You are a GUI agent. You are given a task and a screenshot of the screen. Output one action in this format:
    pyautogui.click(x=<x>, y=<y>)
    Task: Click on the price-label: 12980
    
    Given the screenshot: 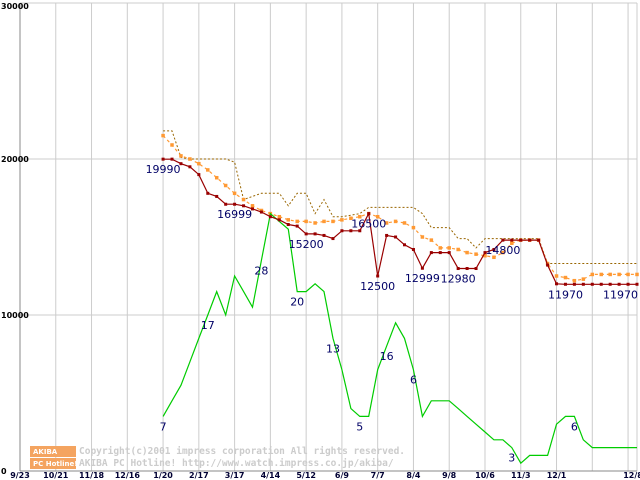 What is the action you would take?
    pyautogui.click(x=458, y=279)
    